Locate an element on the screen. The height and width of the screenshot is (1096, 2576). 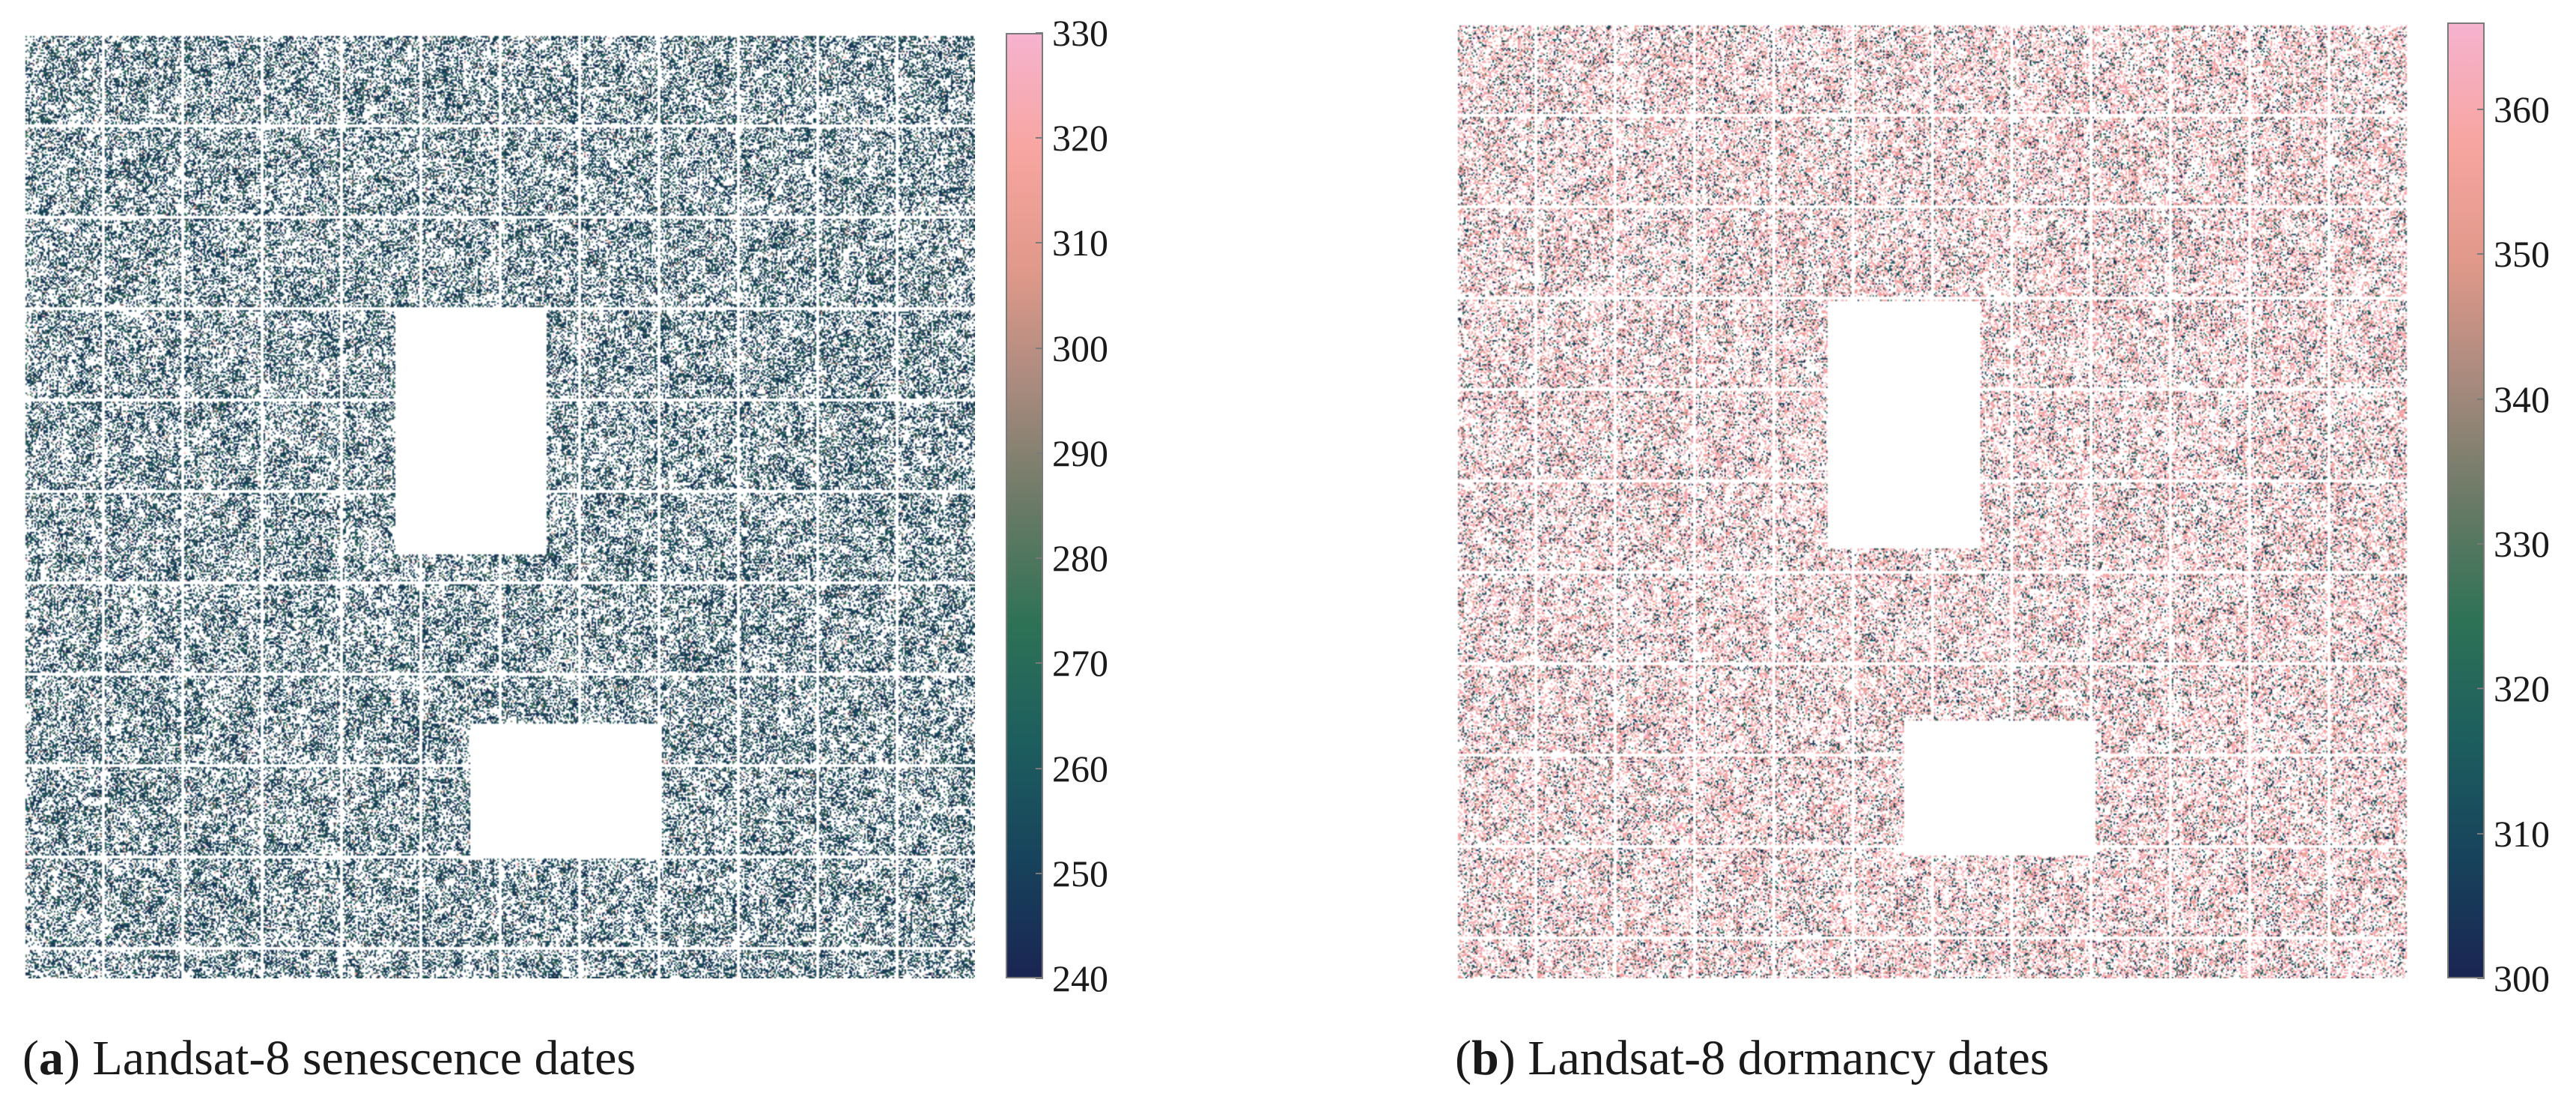
caption-a: (a) Landsat-8 senescence dates is located at coordinates (329, 1059).